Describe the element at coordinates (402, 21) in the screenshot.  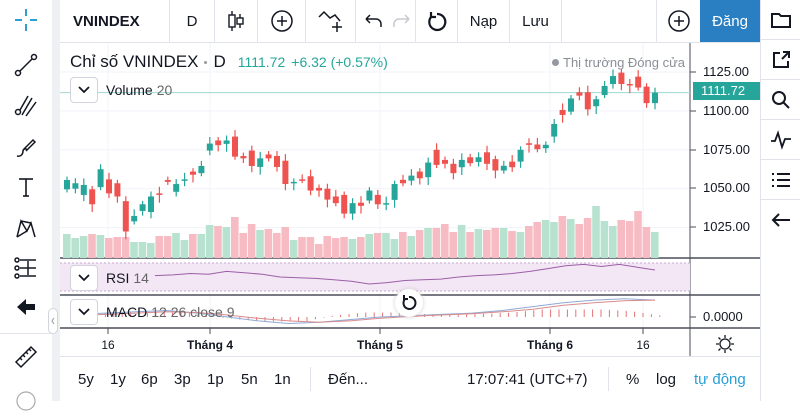
I see `redo-icon` at that location.